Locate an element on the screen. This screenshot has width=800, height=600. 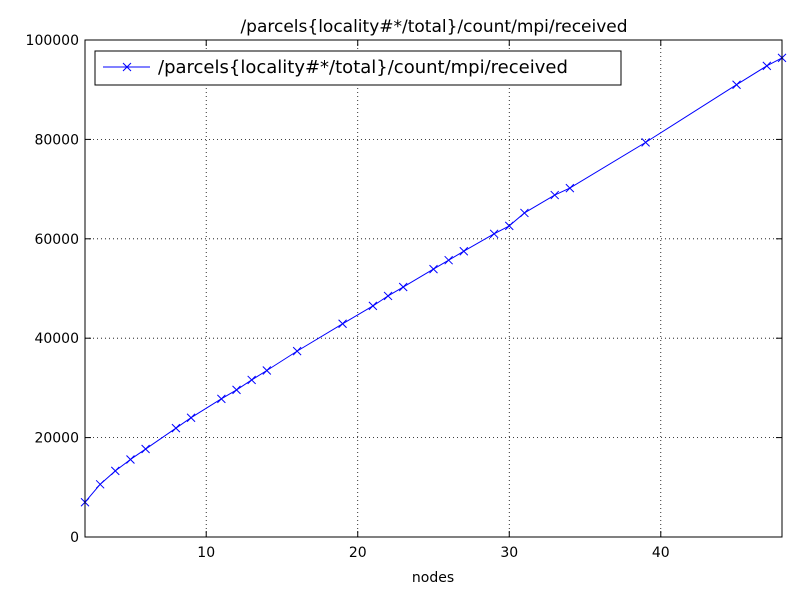
y-tick-label: 60000 is located at coordinates (56, 240).